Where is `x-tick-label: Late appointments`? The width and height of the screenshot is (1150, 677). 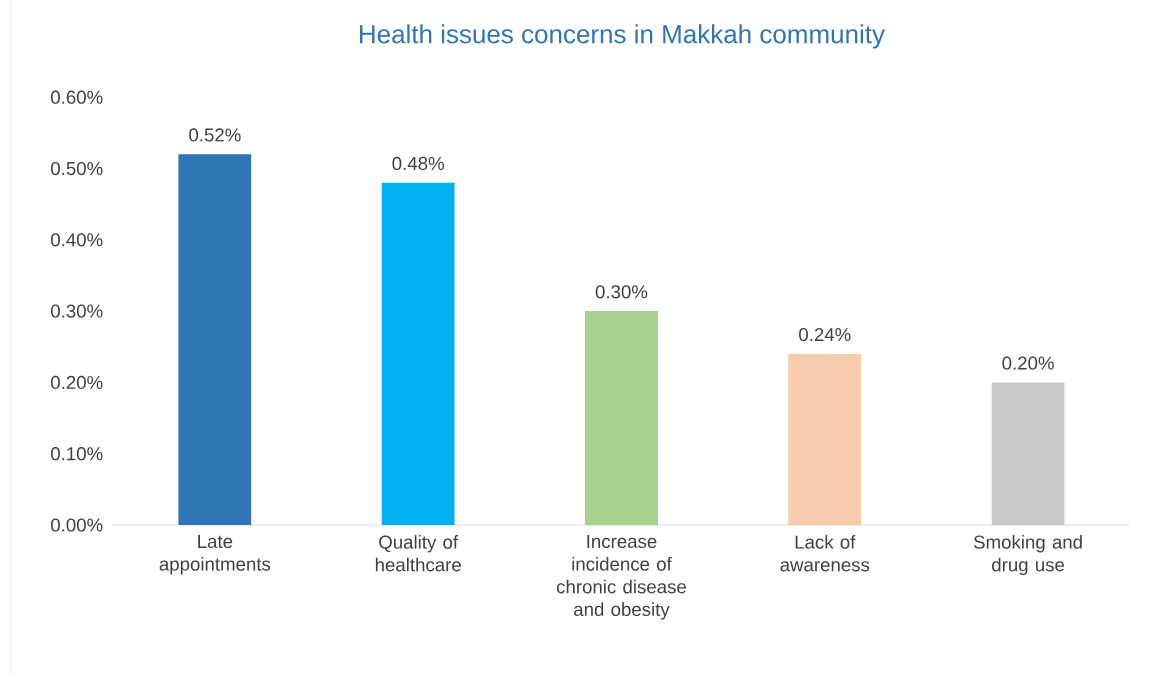 x-tick-label: Late appointments is located at coordinates (215, 554).